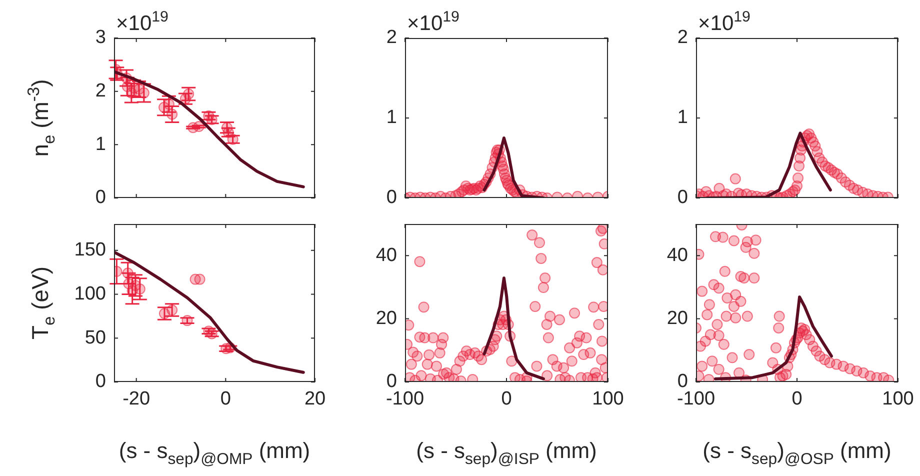 This screenshot has height=476, width=920. What do you see at coordinates (100, 37) in the screenshot?
I see `y-tick-label: 3` at bounding box center [100, 37].